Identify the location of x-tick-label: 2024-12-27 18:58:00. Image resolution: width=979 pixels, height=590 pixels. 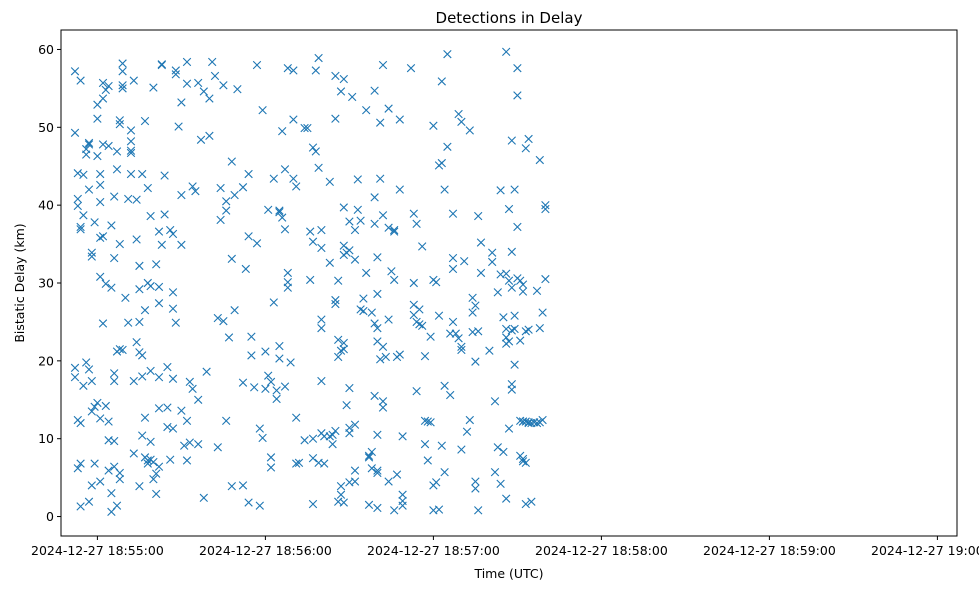
(601, 550).